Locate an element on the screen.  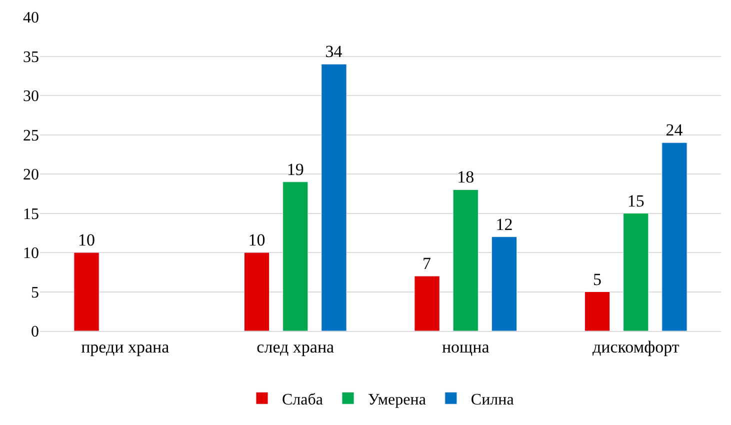
data-label: 5 is located at coordinates (597, 279).